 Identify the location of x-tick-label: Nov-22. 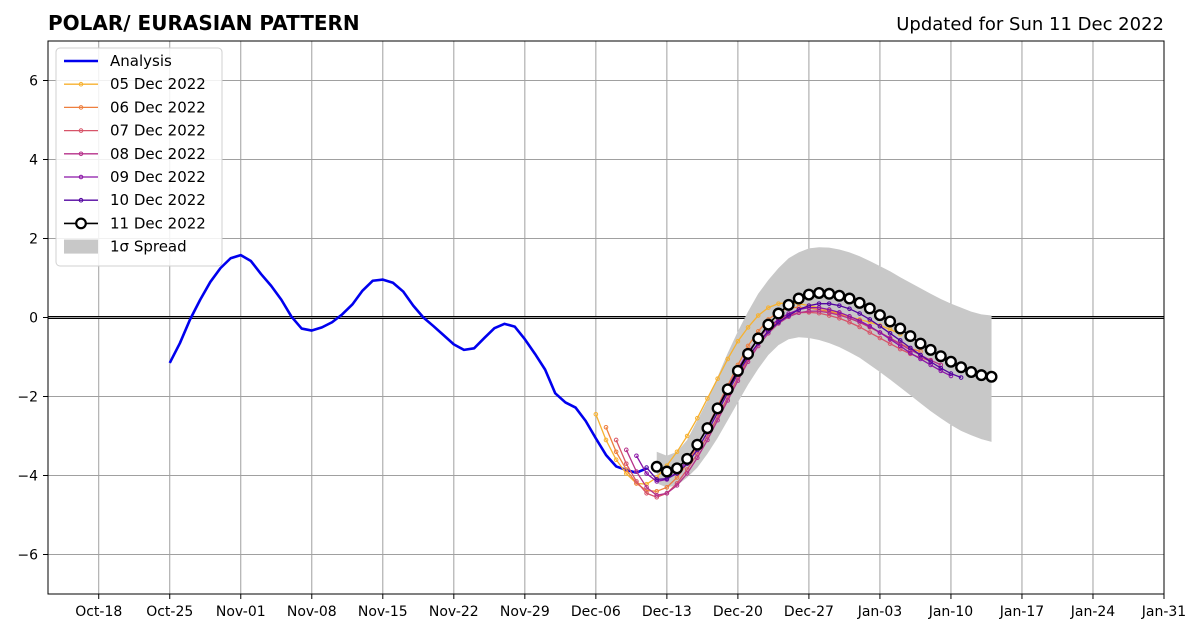
(454, 612).